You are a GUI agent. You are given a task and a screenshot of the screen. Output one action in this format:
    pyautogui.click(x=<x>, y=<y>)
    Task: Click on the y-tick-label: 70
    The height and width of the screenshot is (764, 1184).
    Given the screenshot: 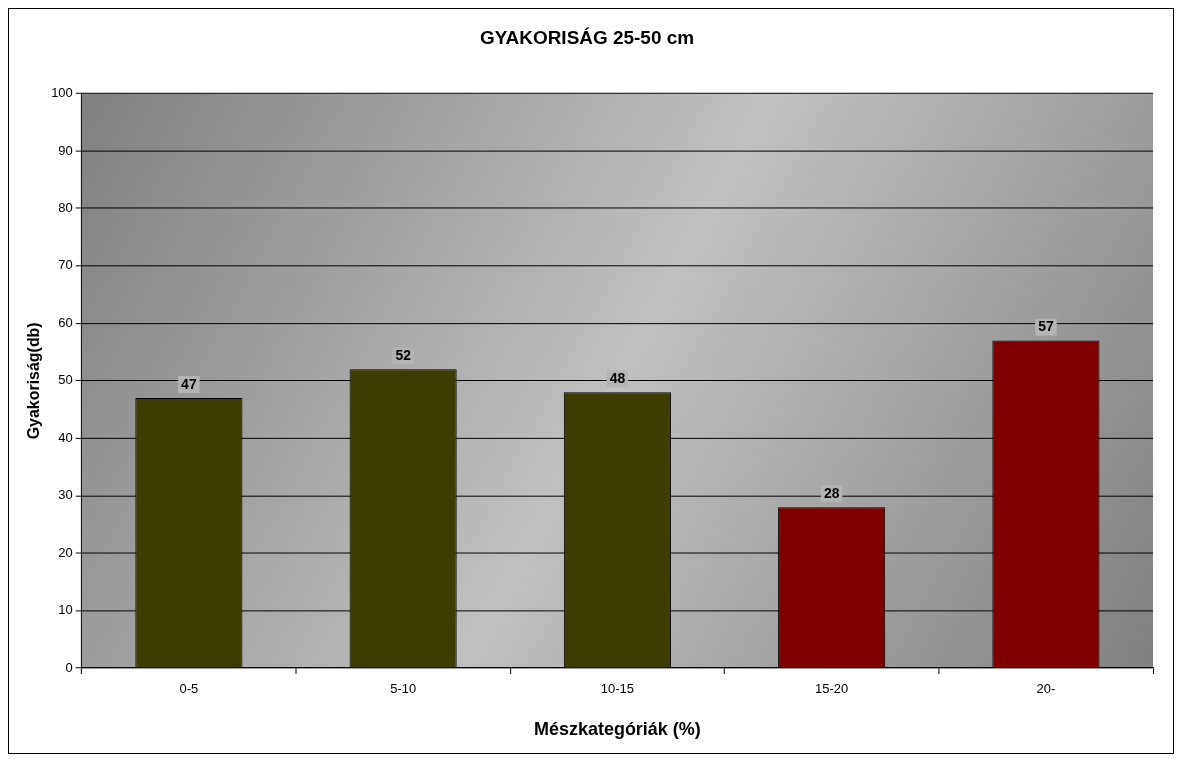 What is the action you would take?
    pyautogui.click(x=65, y=265)
    